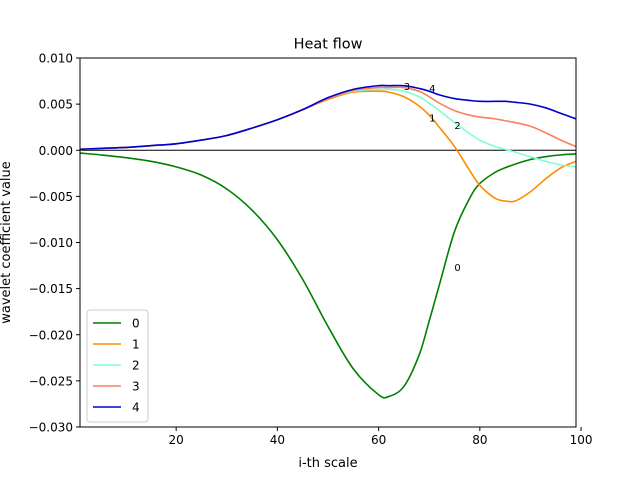 The width and height of the screenshot is (640, 480). What do you see at coordinates (136, 387) in the screenshot?
I see `legend-label-3: 3` at bounding box center [136, 387].